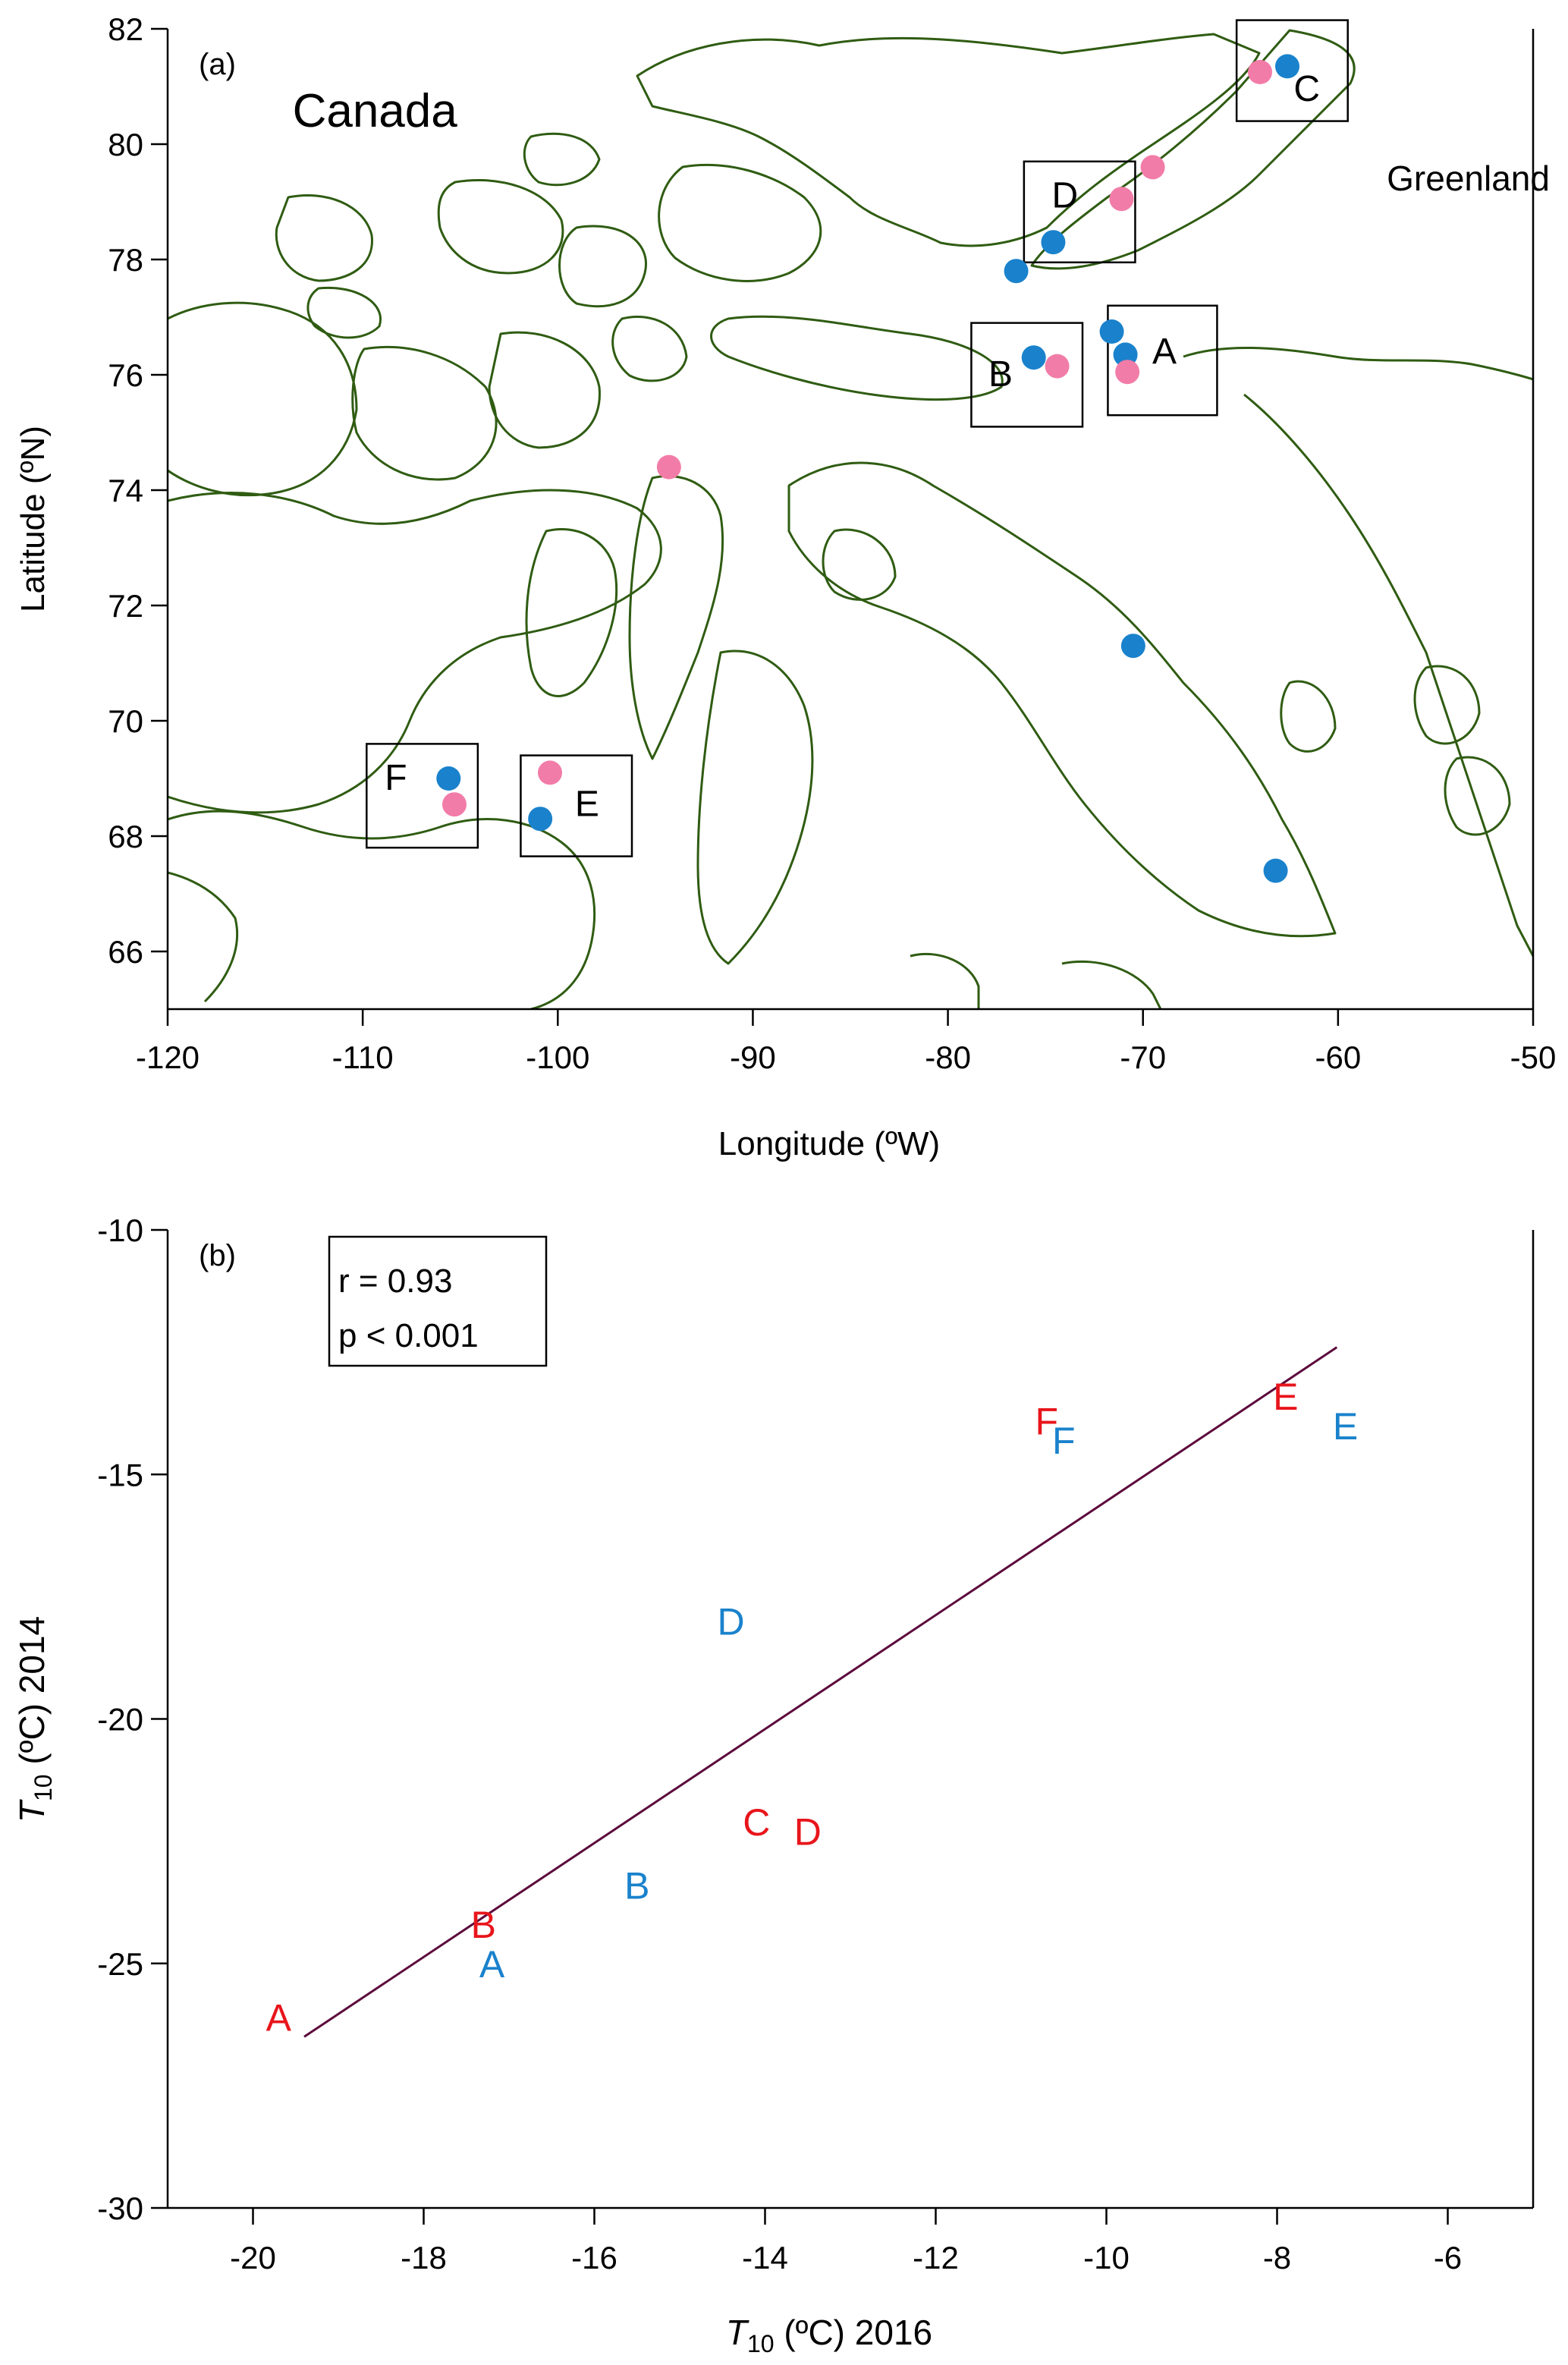 This screenshot has height=2365, width=1568. Describe the element at coordinates (120, 1230) in the screenshot. I see `scatter-y-tick-label: -10` at that location.